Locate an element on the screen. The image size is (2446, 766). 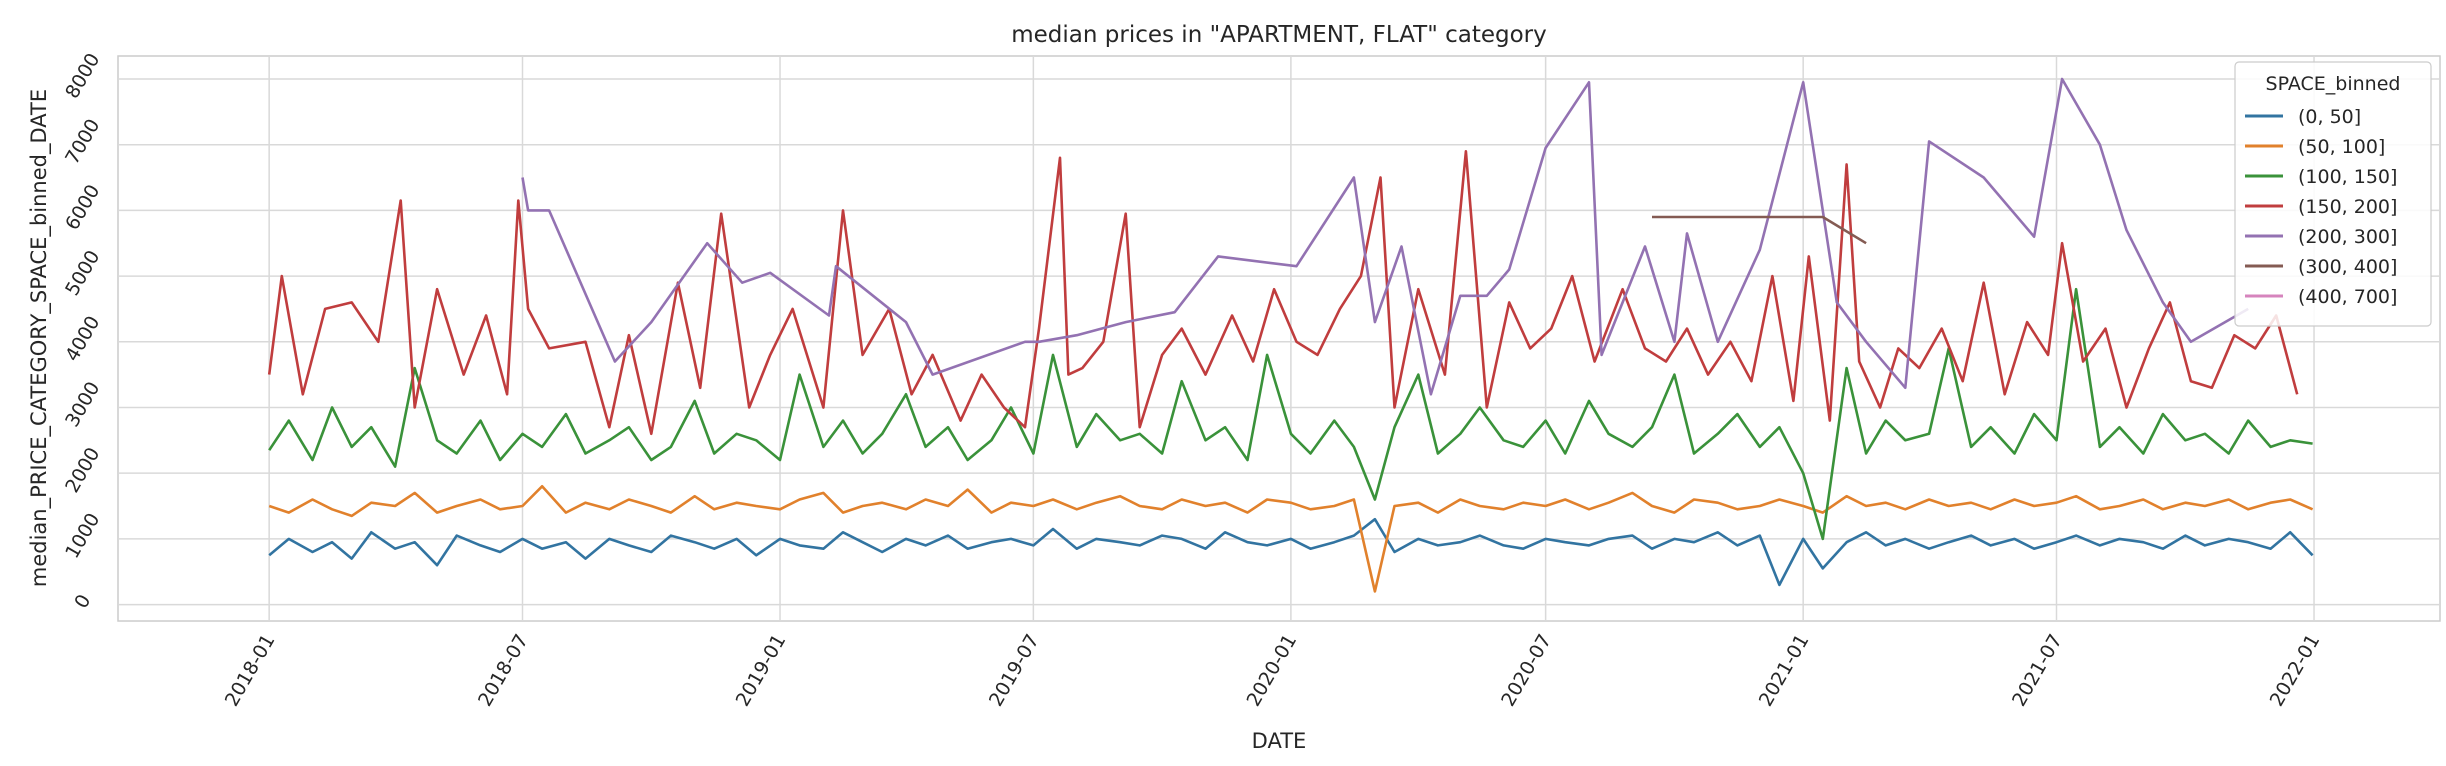
x-axis-title: DATE is located at coordinates (1279, 741).